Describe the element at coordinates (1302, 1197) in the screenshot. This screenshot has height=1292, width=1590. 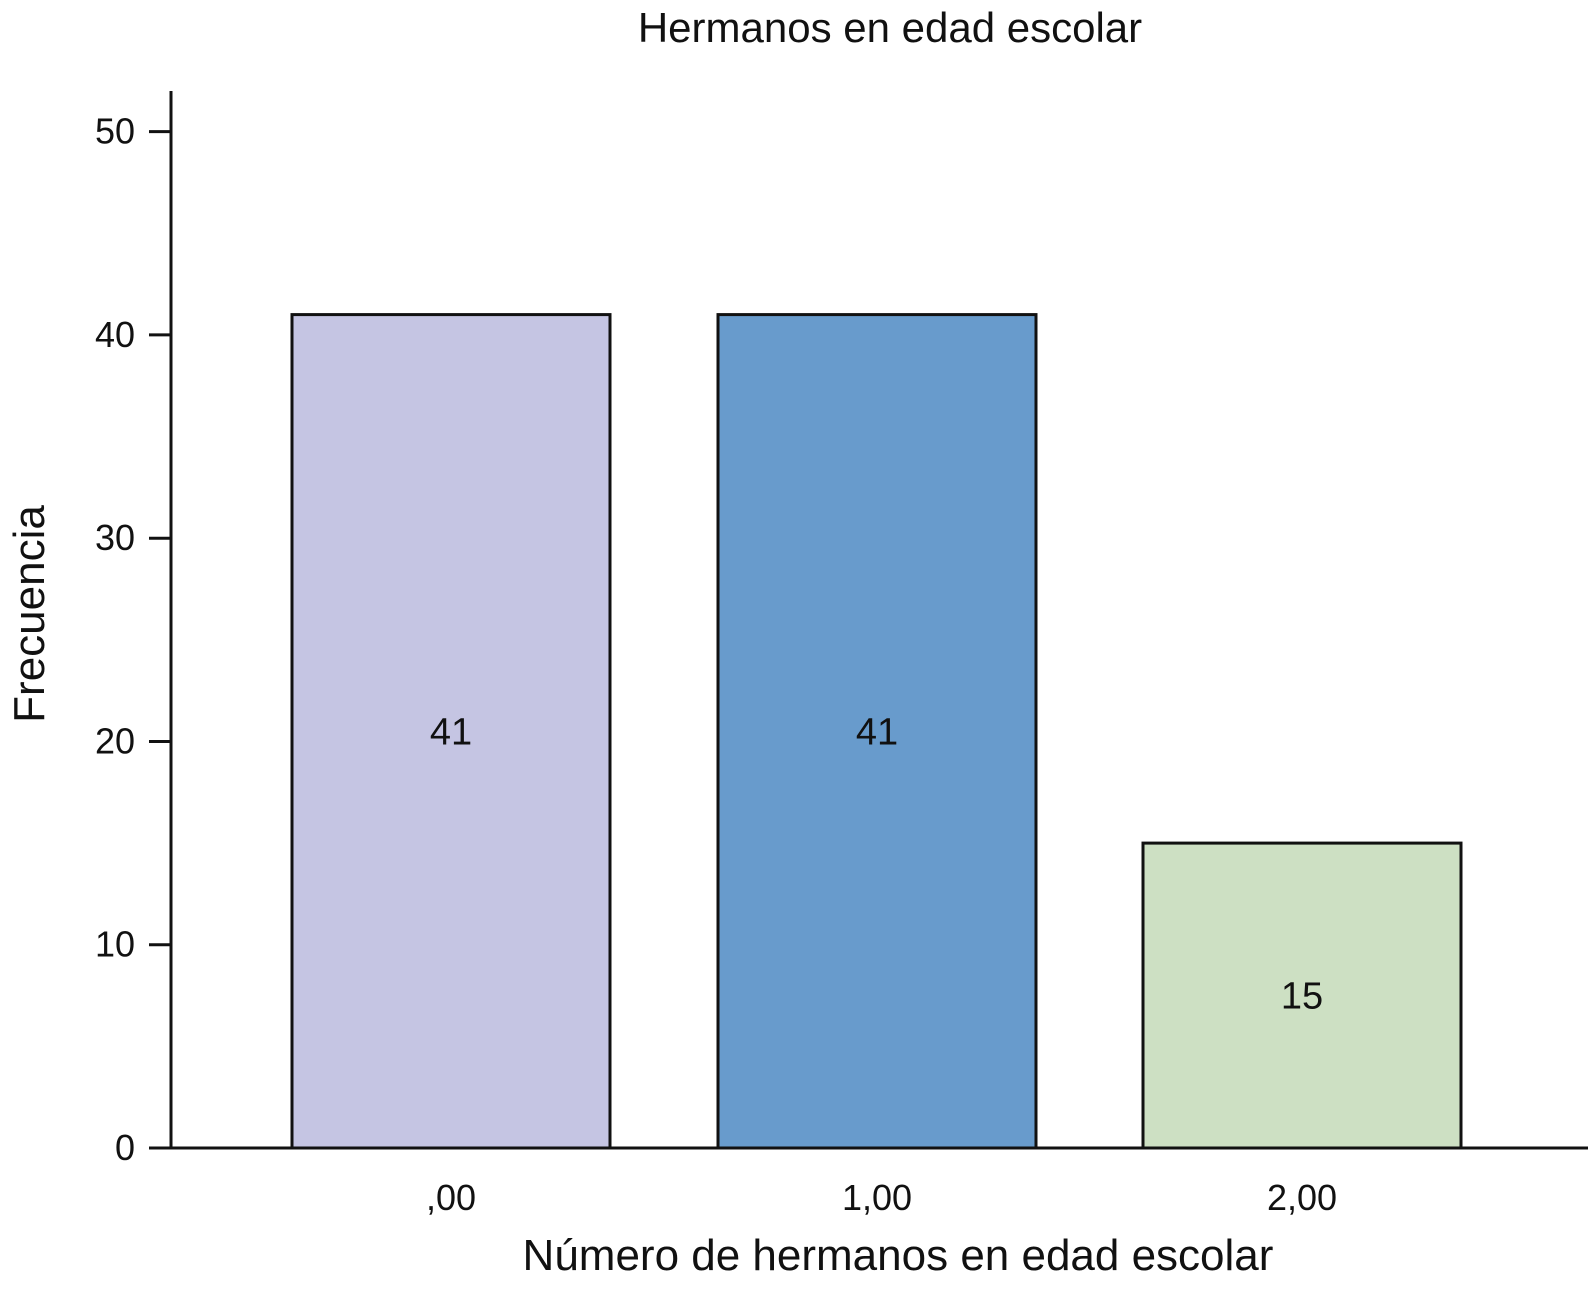
I see `x-tick-label: 2,00` at that location.